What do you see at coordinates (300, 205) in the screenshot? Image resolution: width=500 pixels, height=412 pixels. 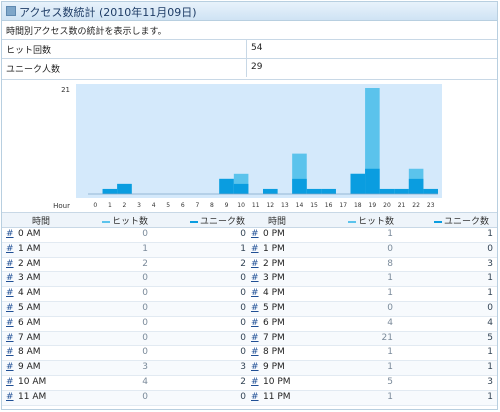 I see `x-tick-label: 14` at bounding box center [300, 205].